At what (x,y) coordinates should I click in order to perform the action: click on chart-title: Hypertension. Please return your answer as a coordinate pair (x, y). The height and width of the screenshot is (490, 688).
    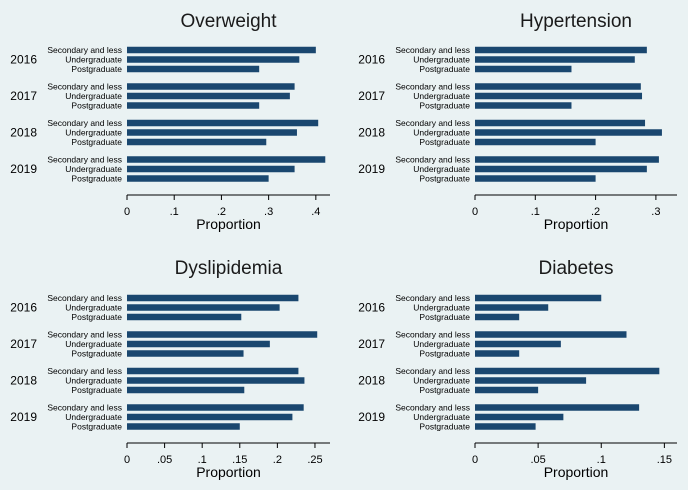
    Looking at the image, I should click on (576, 21).